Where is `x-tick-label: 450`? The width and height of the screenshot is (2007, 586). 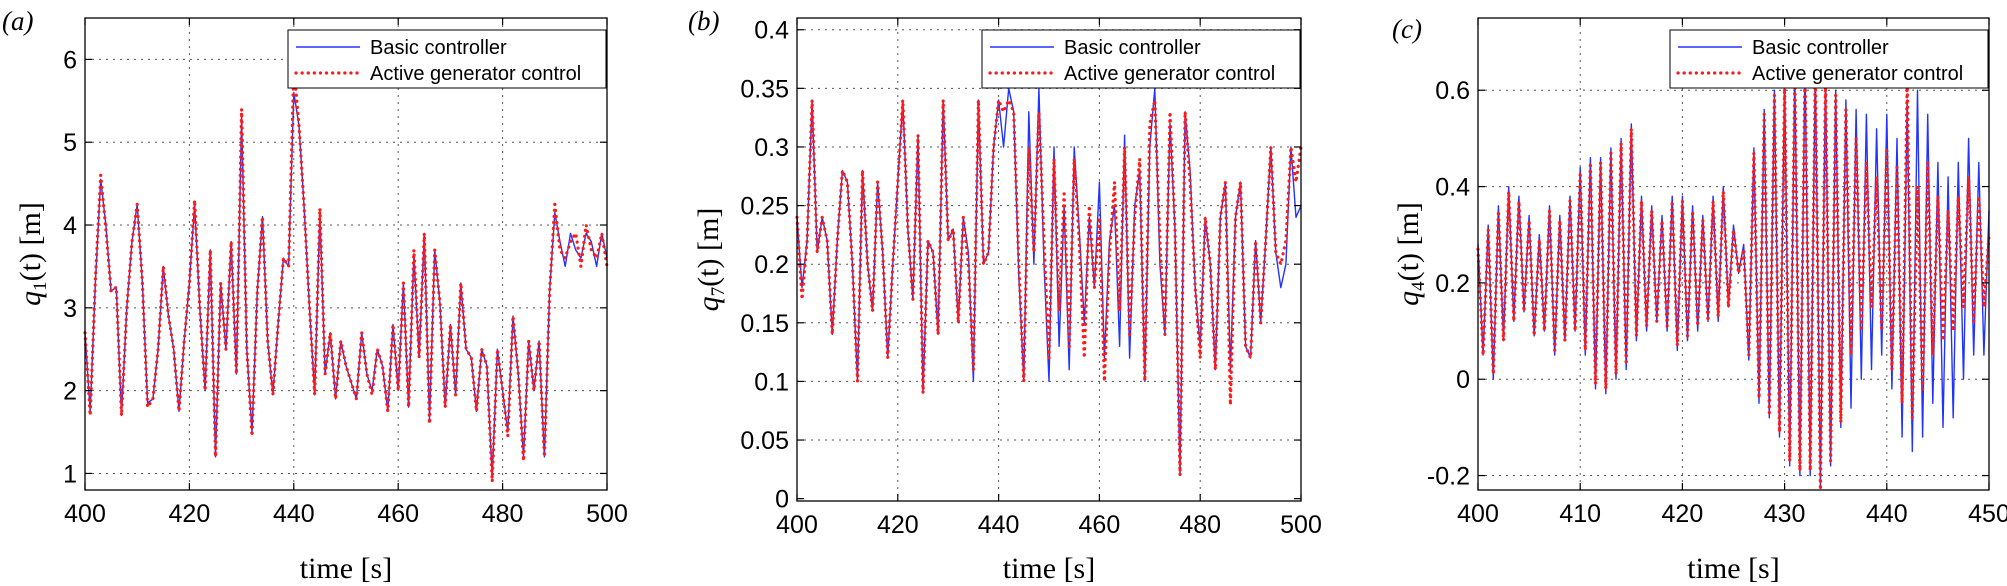 x-tick-label: 450 is located at coordinates (1987, 514).